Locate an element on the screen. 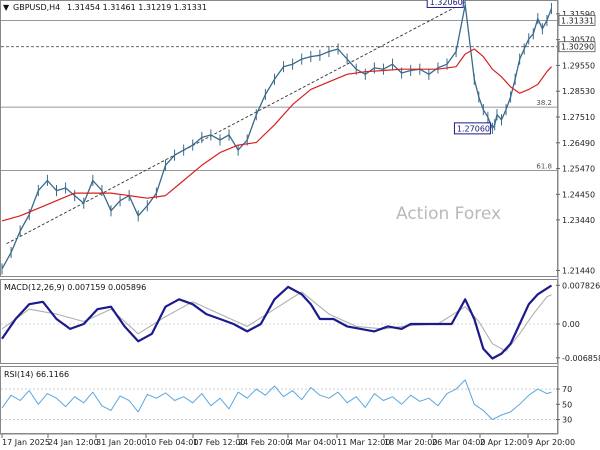 The image size is (600, 450). price-y-tick-6: 1.28530 is located at coordinates (578, 91).